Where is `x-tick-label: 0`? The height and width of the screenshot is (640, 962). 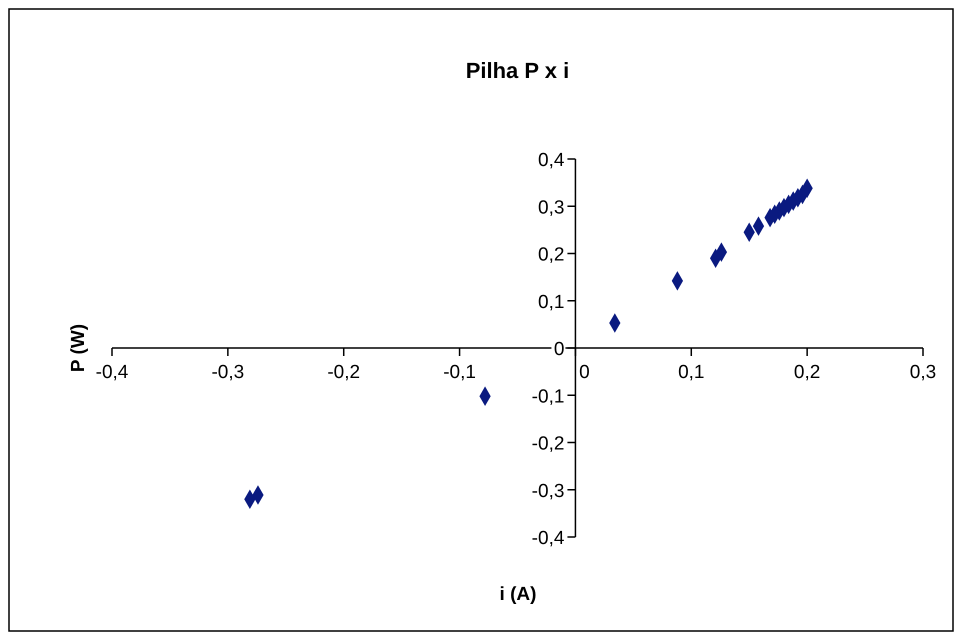 x-tick-label: 0 is located at coordinates (584, 372).